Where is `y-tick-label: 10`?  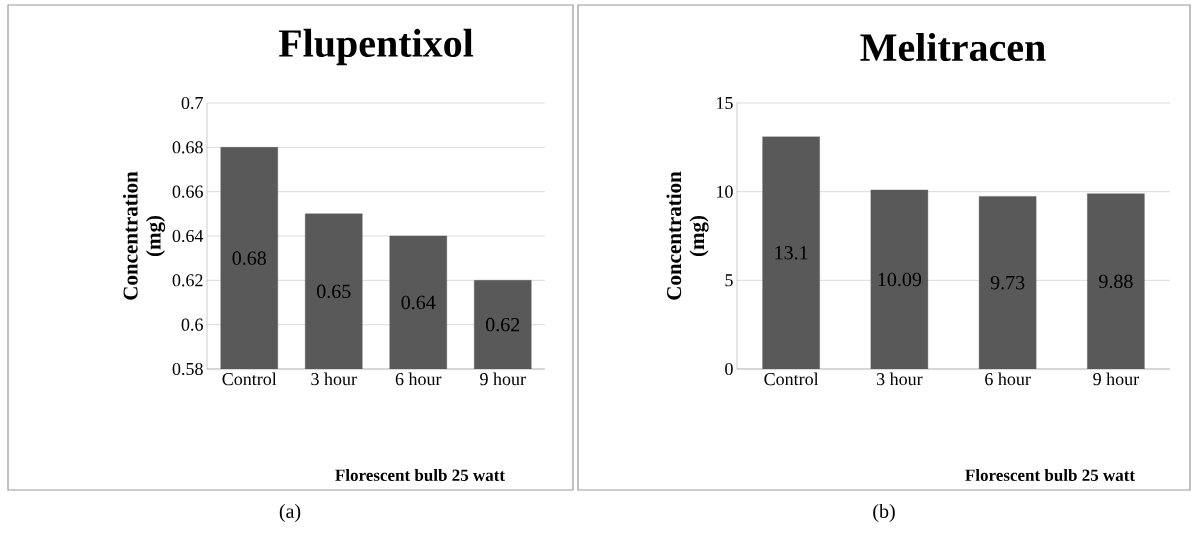
y-tick-label: 10 is located at coordinates (725, 191).